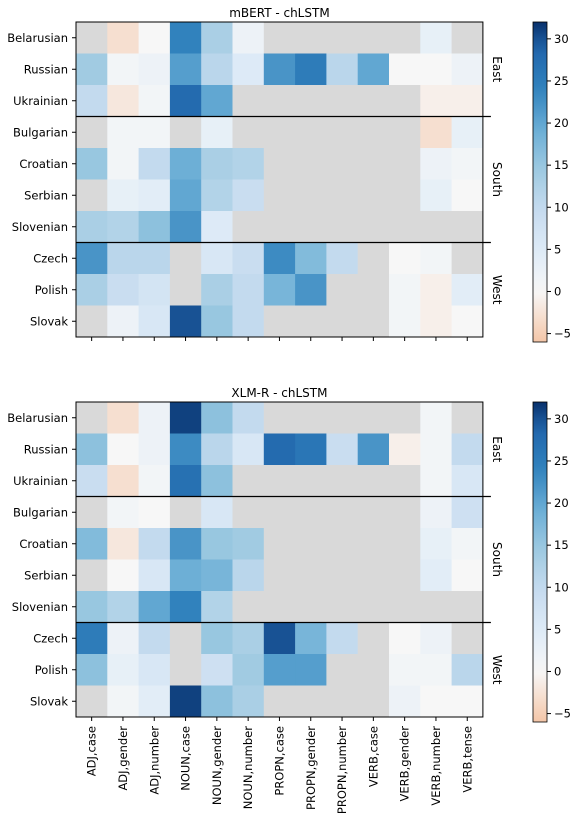 The height and width of the screenshot is (823, 581). What do you see at coordinates (561, 81) in the screenshot?
I see `colorbar-tick-label: 25` at bounding box center [561, 81].